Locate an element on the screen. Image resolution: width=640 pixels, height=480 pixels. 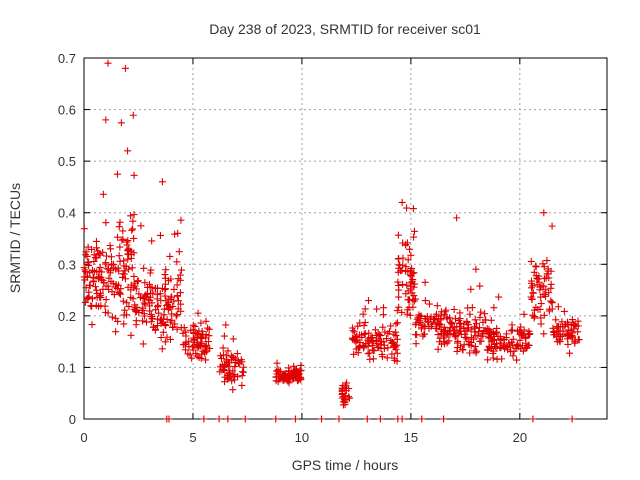
y-axis-label: SRMTID / TECUs is located at coordinates (15, 238).